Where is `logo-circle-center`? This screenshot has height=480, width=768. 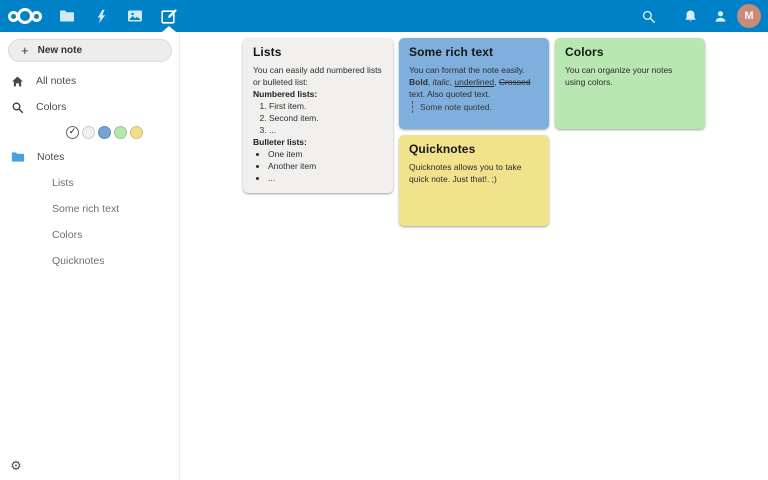
logo-circle-center is located at coordinates (25, 16).